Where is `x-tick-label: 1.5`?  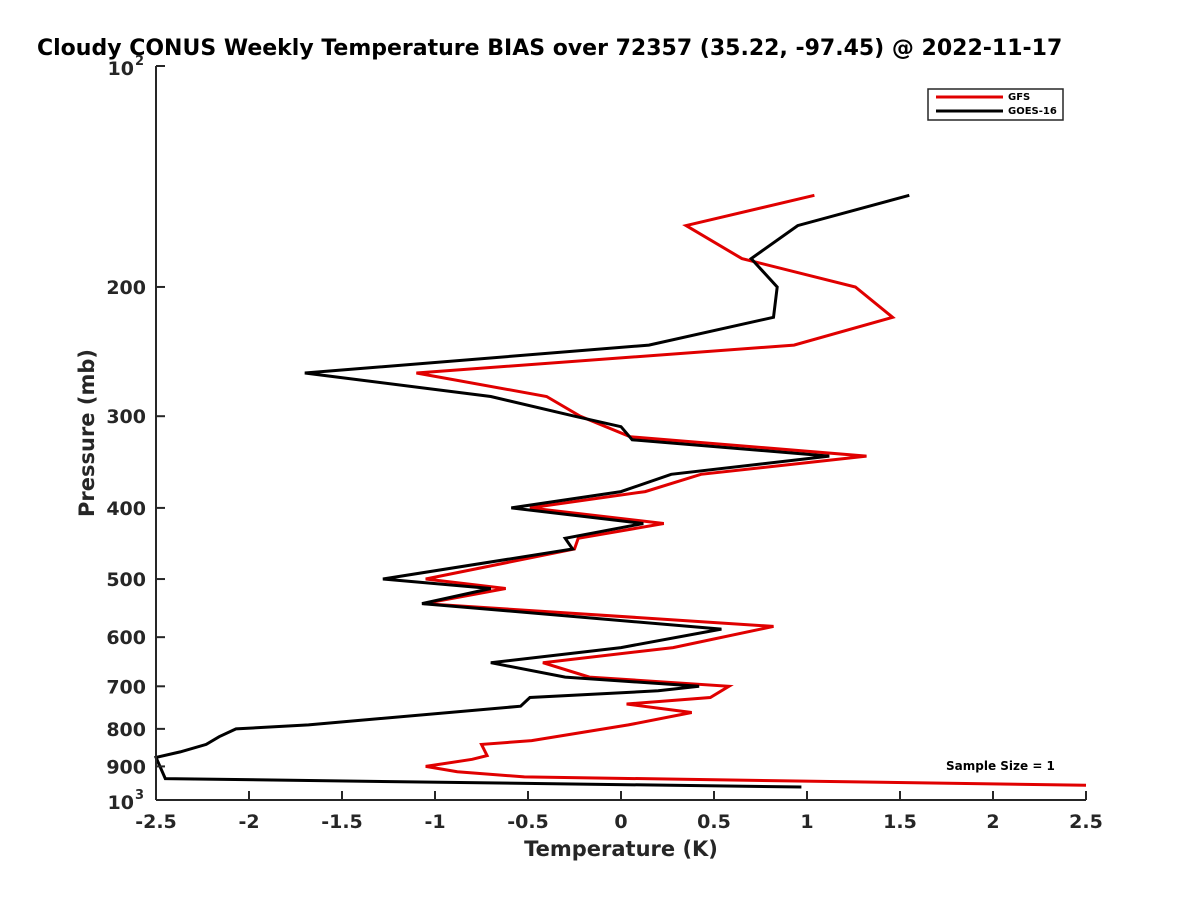
x-tick-label: 1.5 is located at coordinates (900, 822).